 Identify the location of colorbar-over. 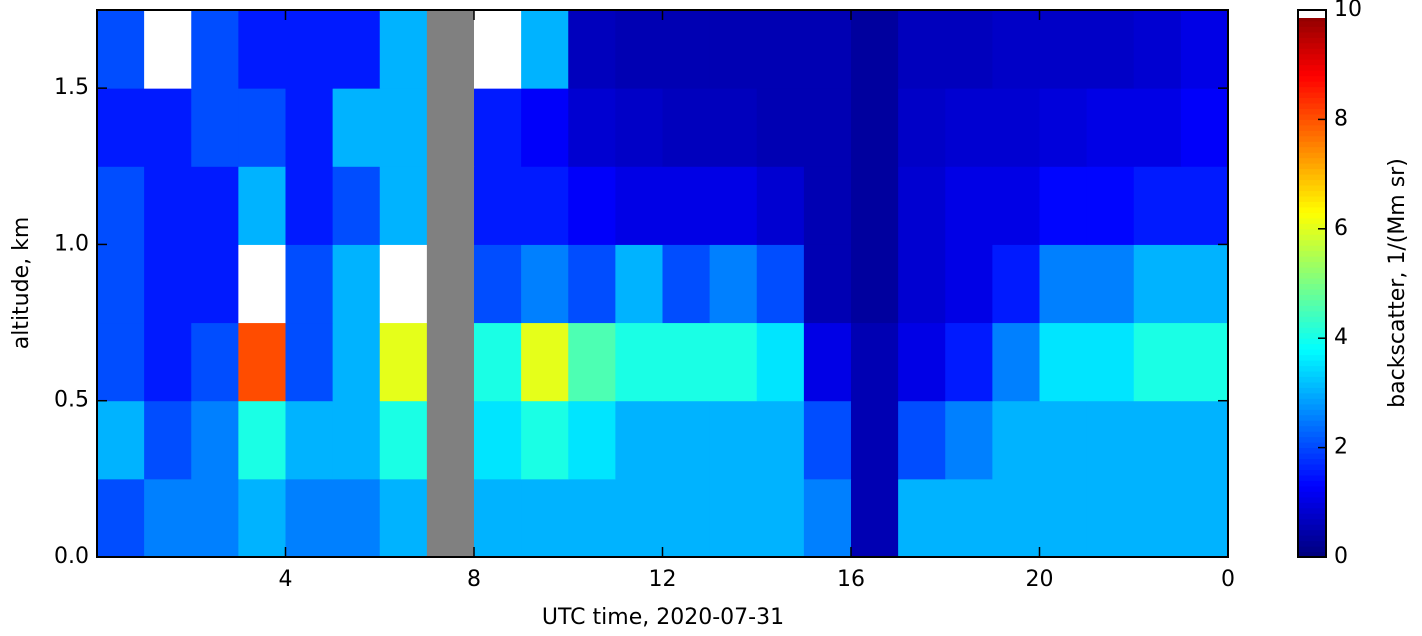
(1312, 14).